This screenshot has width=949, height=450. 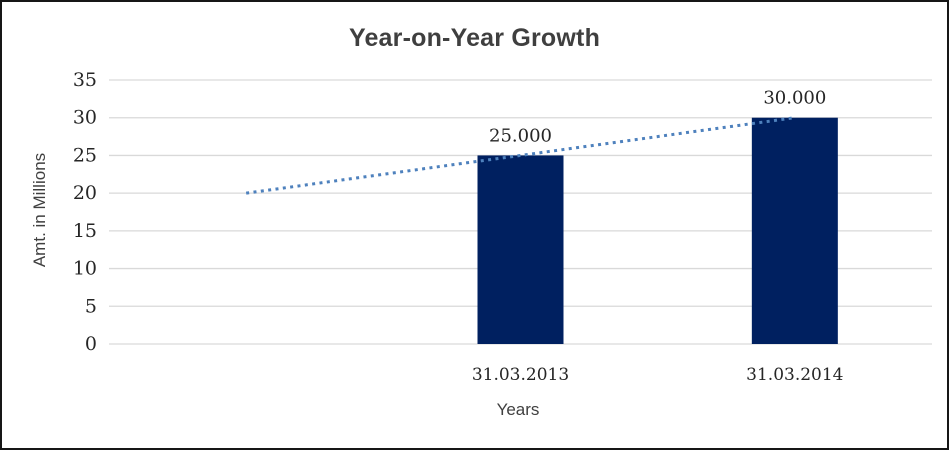 What do you see at coordinates (794, 98) in the screenshot?
I see `bar-value-label: 30.000` at bounding box center [794, 98].